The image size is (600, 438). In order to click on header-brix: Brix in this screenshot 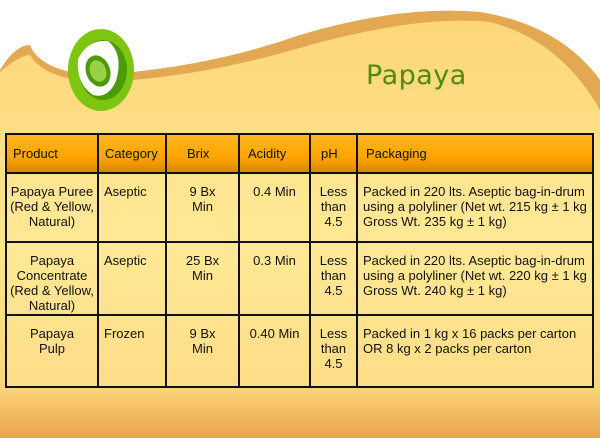, I will do `click(202, 153)`.